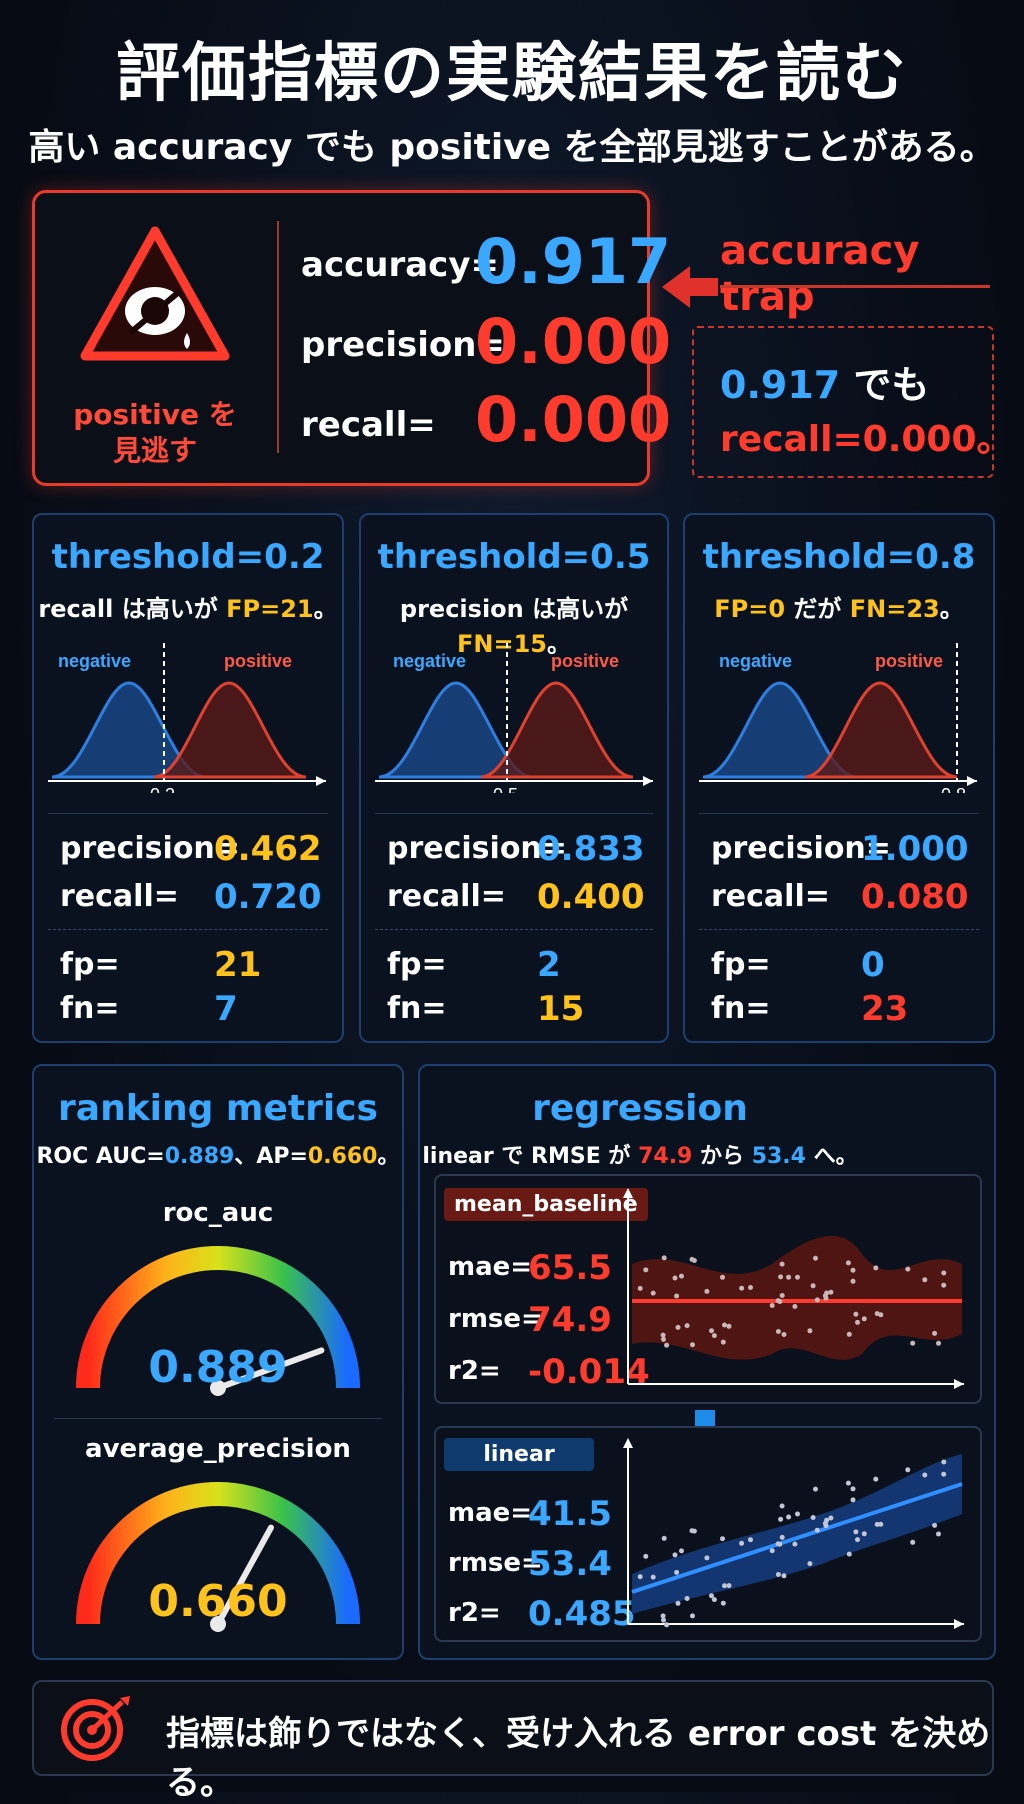 The image size is (1024, 1804). I want to click on distribution-plot: negative positive 0.8, so click(838, 718).